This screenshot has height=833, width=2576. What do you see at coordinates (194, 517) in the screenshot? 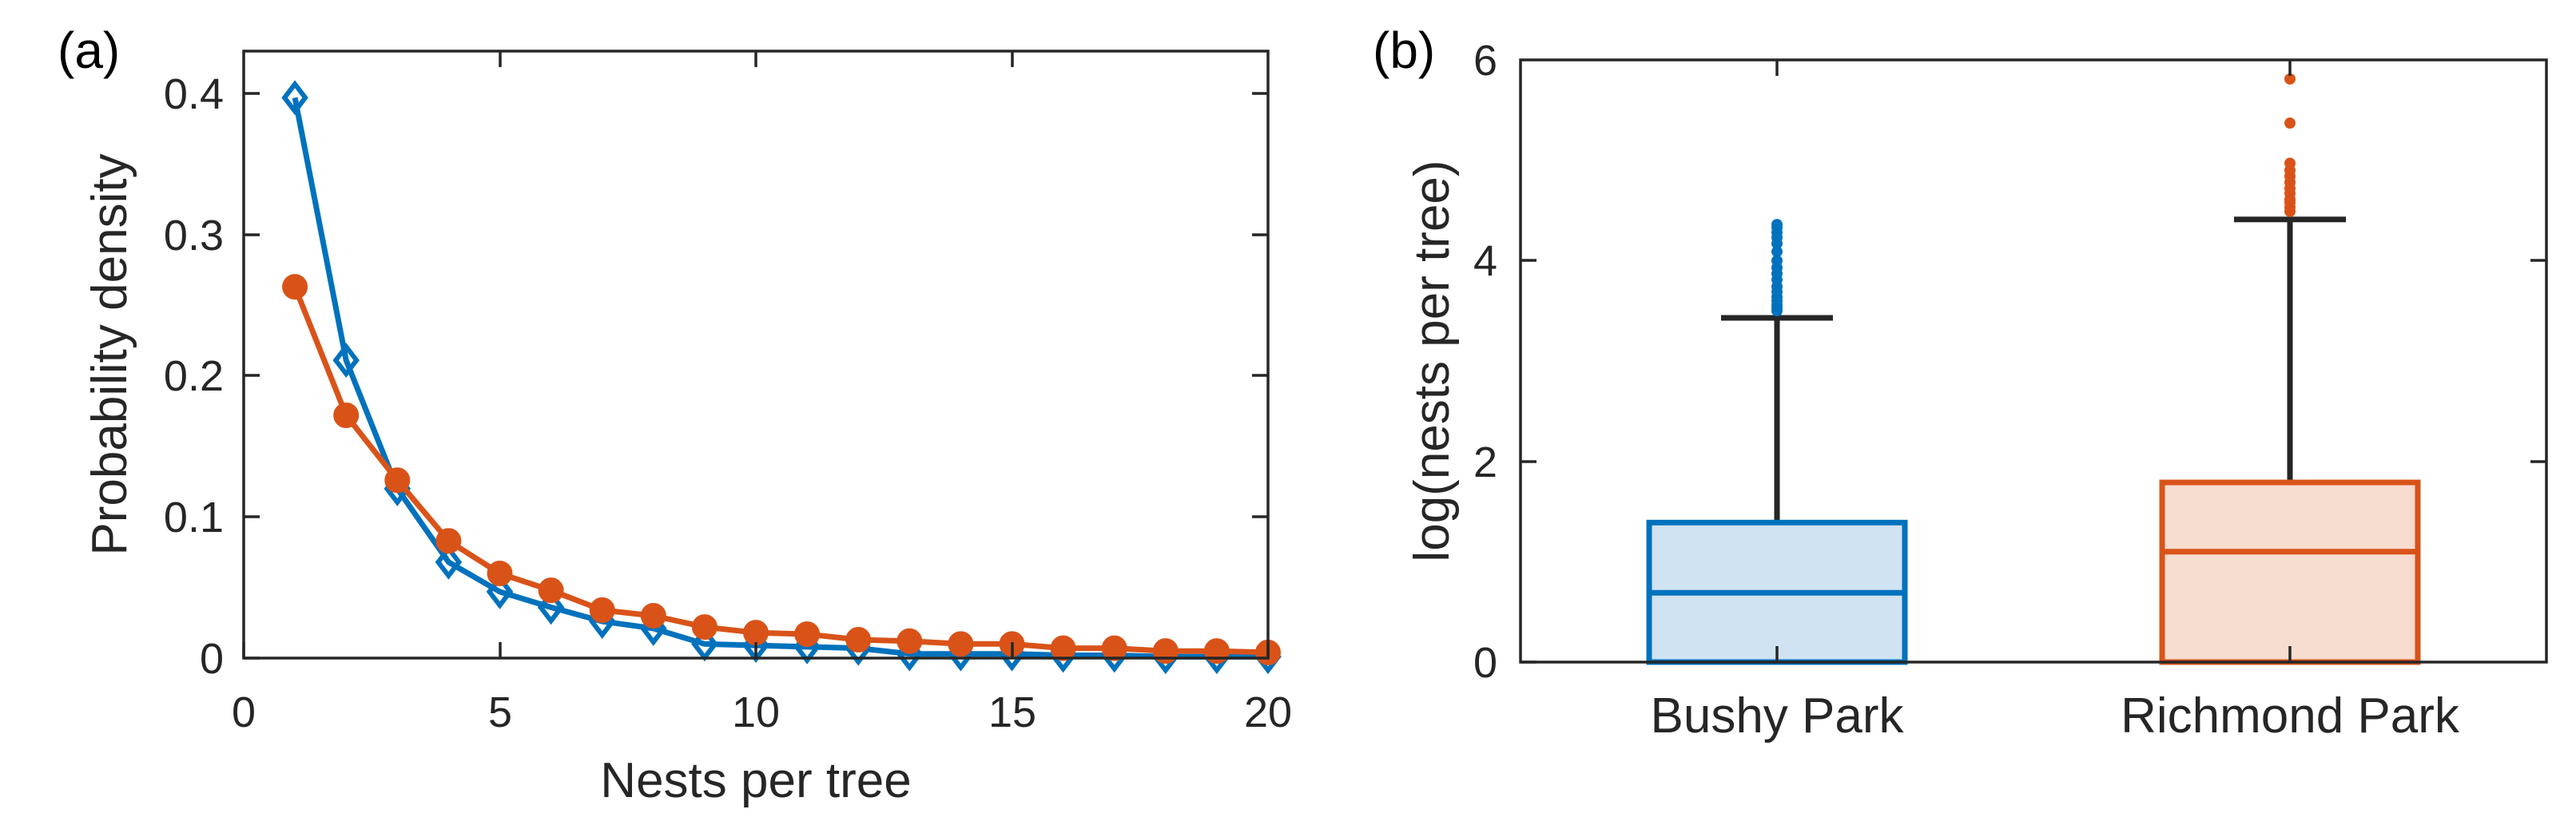
I see `panel-a-ytick-label: 0.1` at bounding box center [194, 517].